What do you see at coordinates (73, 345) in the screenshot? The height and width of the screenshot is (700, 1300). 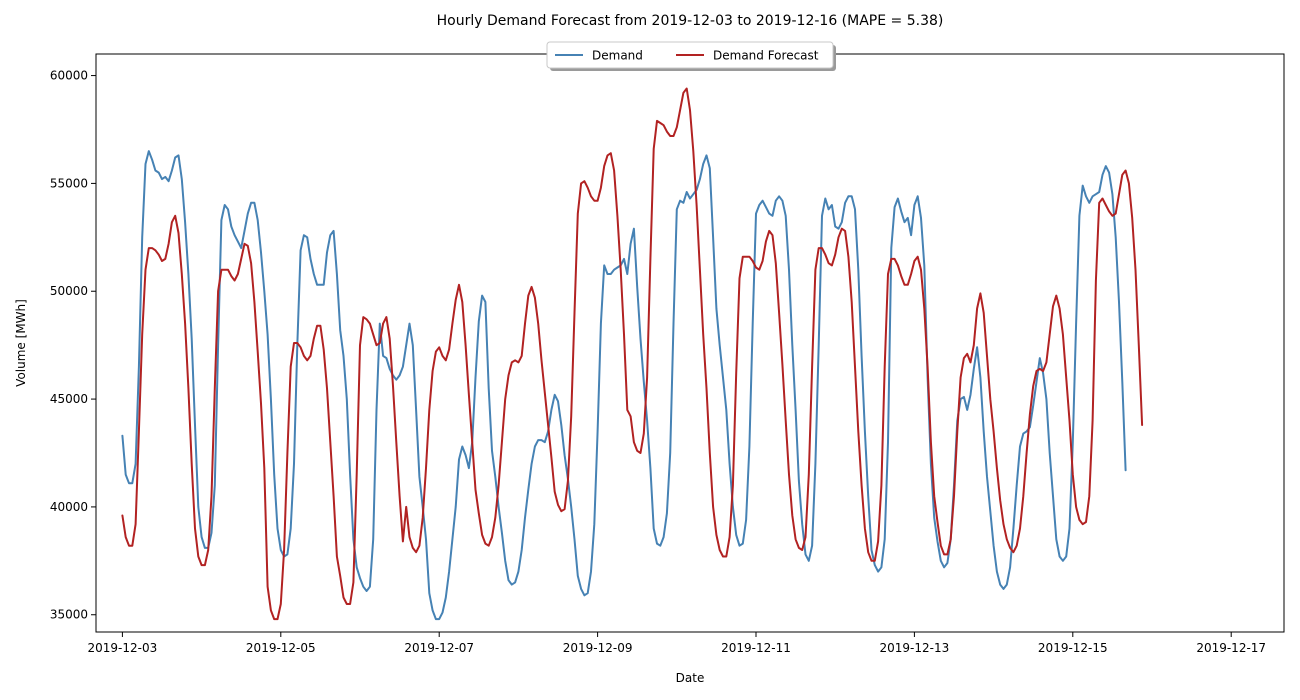 I see `y-axis: 35000 40000 45000 50000 55000 60000` at bounding box center [73, 345].